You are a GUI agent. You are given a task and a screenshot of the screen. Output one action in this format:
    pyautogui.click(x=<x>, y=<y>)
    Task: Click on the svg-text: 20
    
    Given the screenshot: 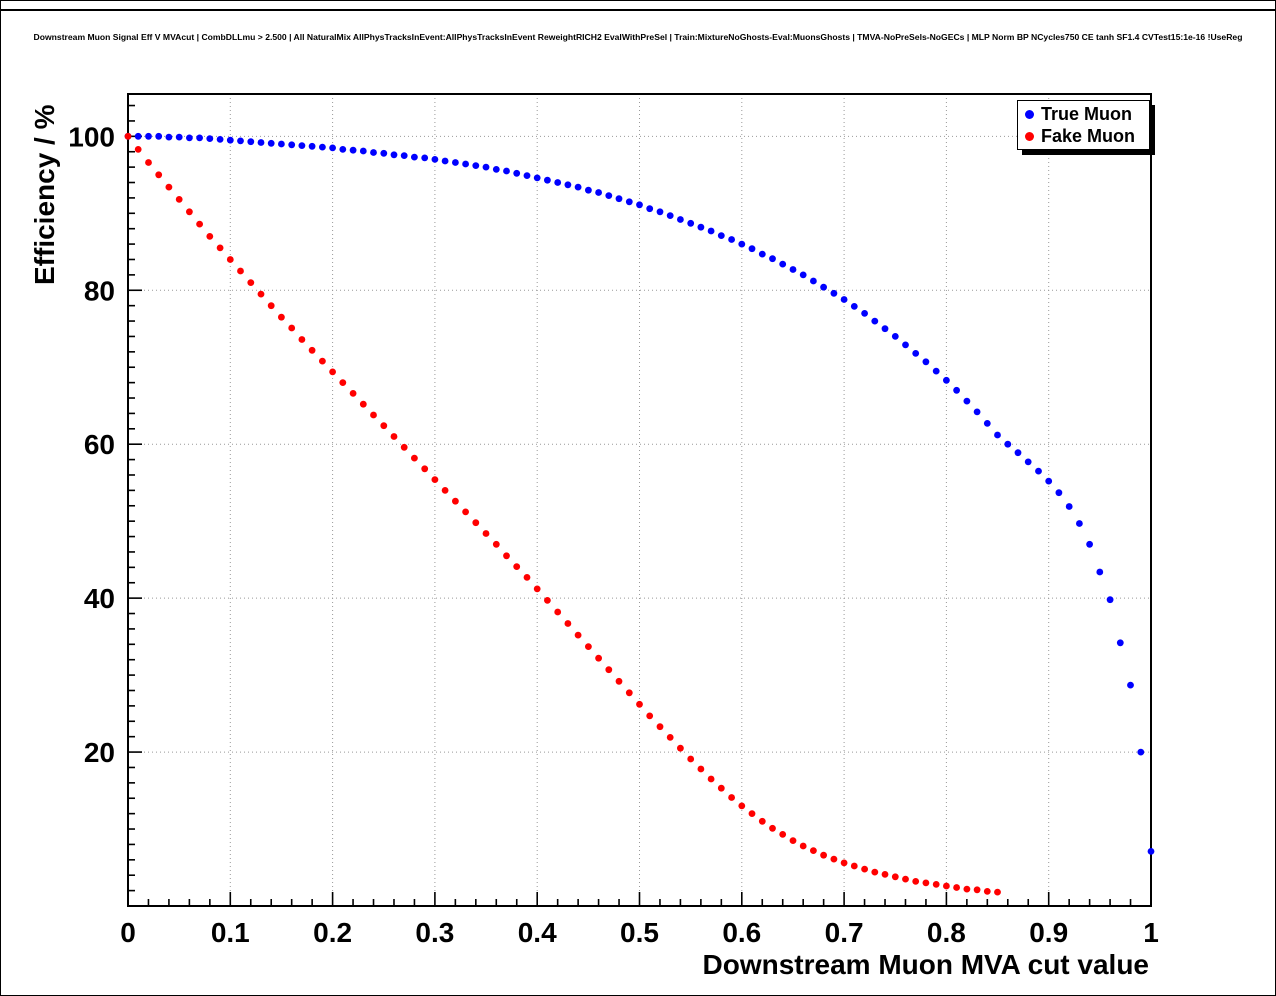 What is the action you would take?
    pyautogui.click(x=99, y=752)
    